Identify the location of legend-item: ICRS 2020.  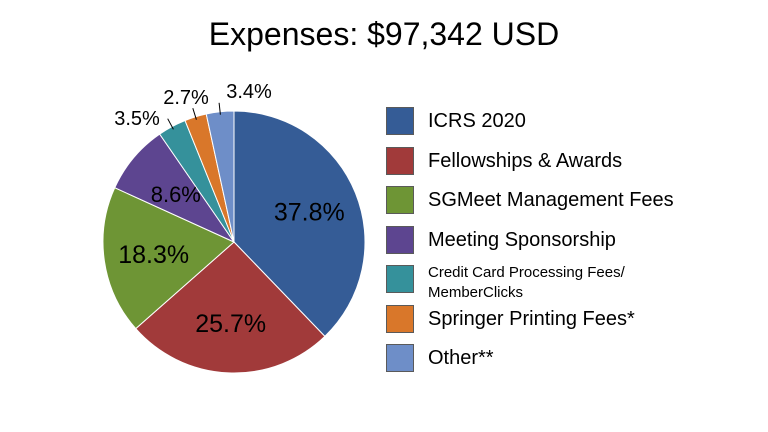
(576, 126).